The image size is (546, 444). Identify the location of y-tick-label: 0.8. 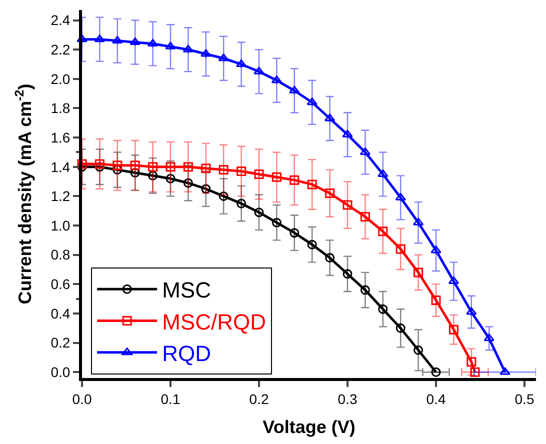
(60, 254).